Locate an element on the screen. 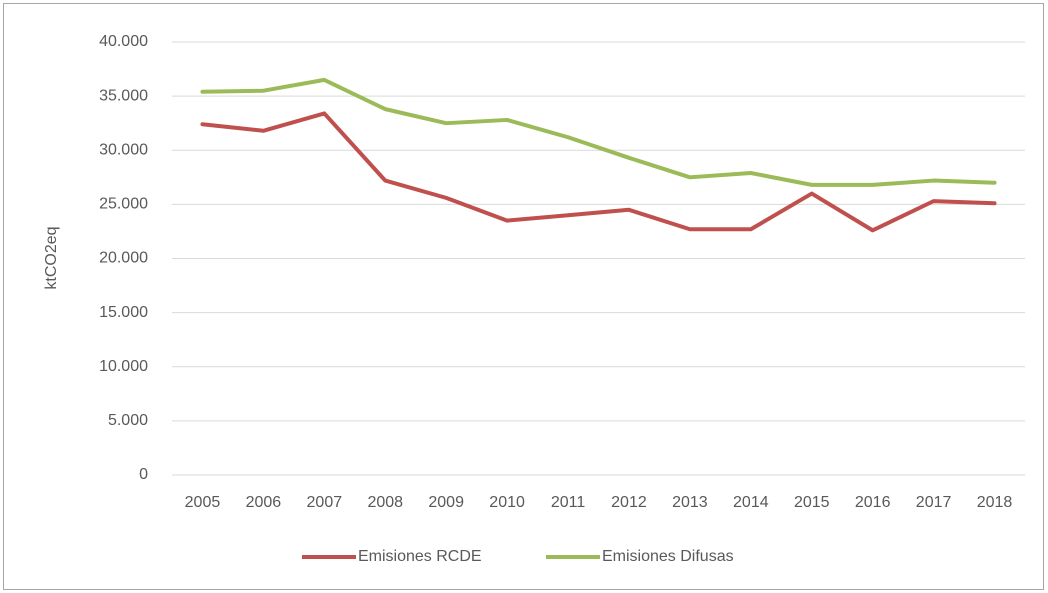  y-tick-label: 15.000 is located at coordinates (123, 312).